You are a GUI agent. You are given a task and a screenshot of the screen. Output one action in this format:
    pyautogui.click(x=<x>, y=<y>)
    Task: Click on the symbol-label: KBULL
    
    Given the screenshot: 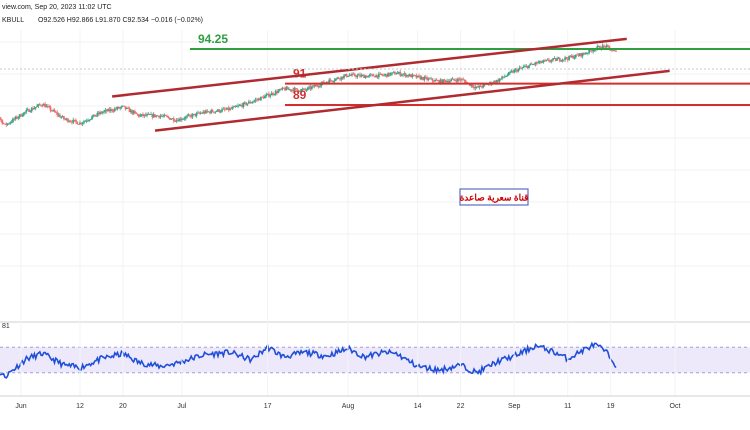 What is the action you would take?
    pyautogui.click(x=13, y=20)
    